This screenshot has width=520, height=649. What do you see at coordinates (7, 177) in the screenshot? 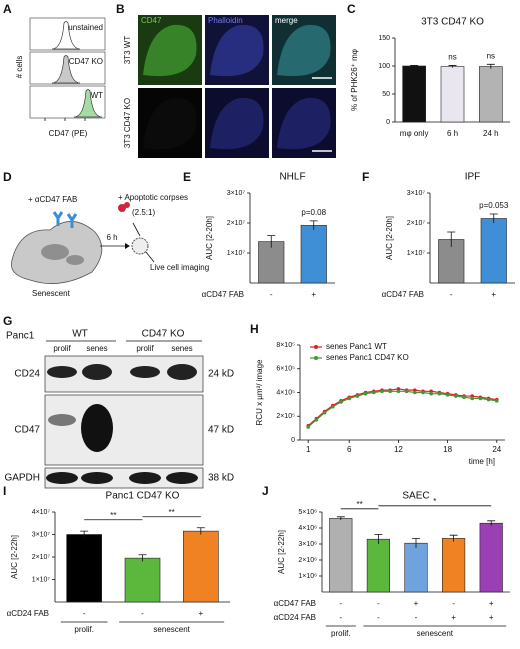
I see `panel-letter: D` at bounding box center [7, 177].